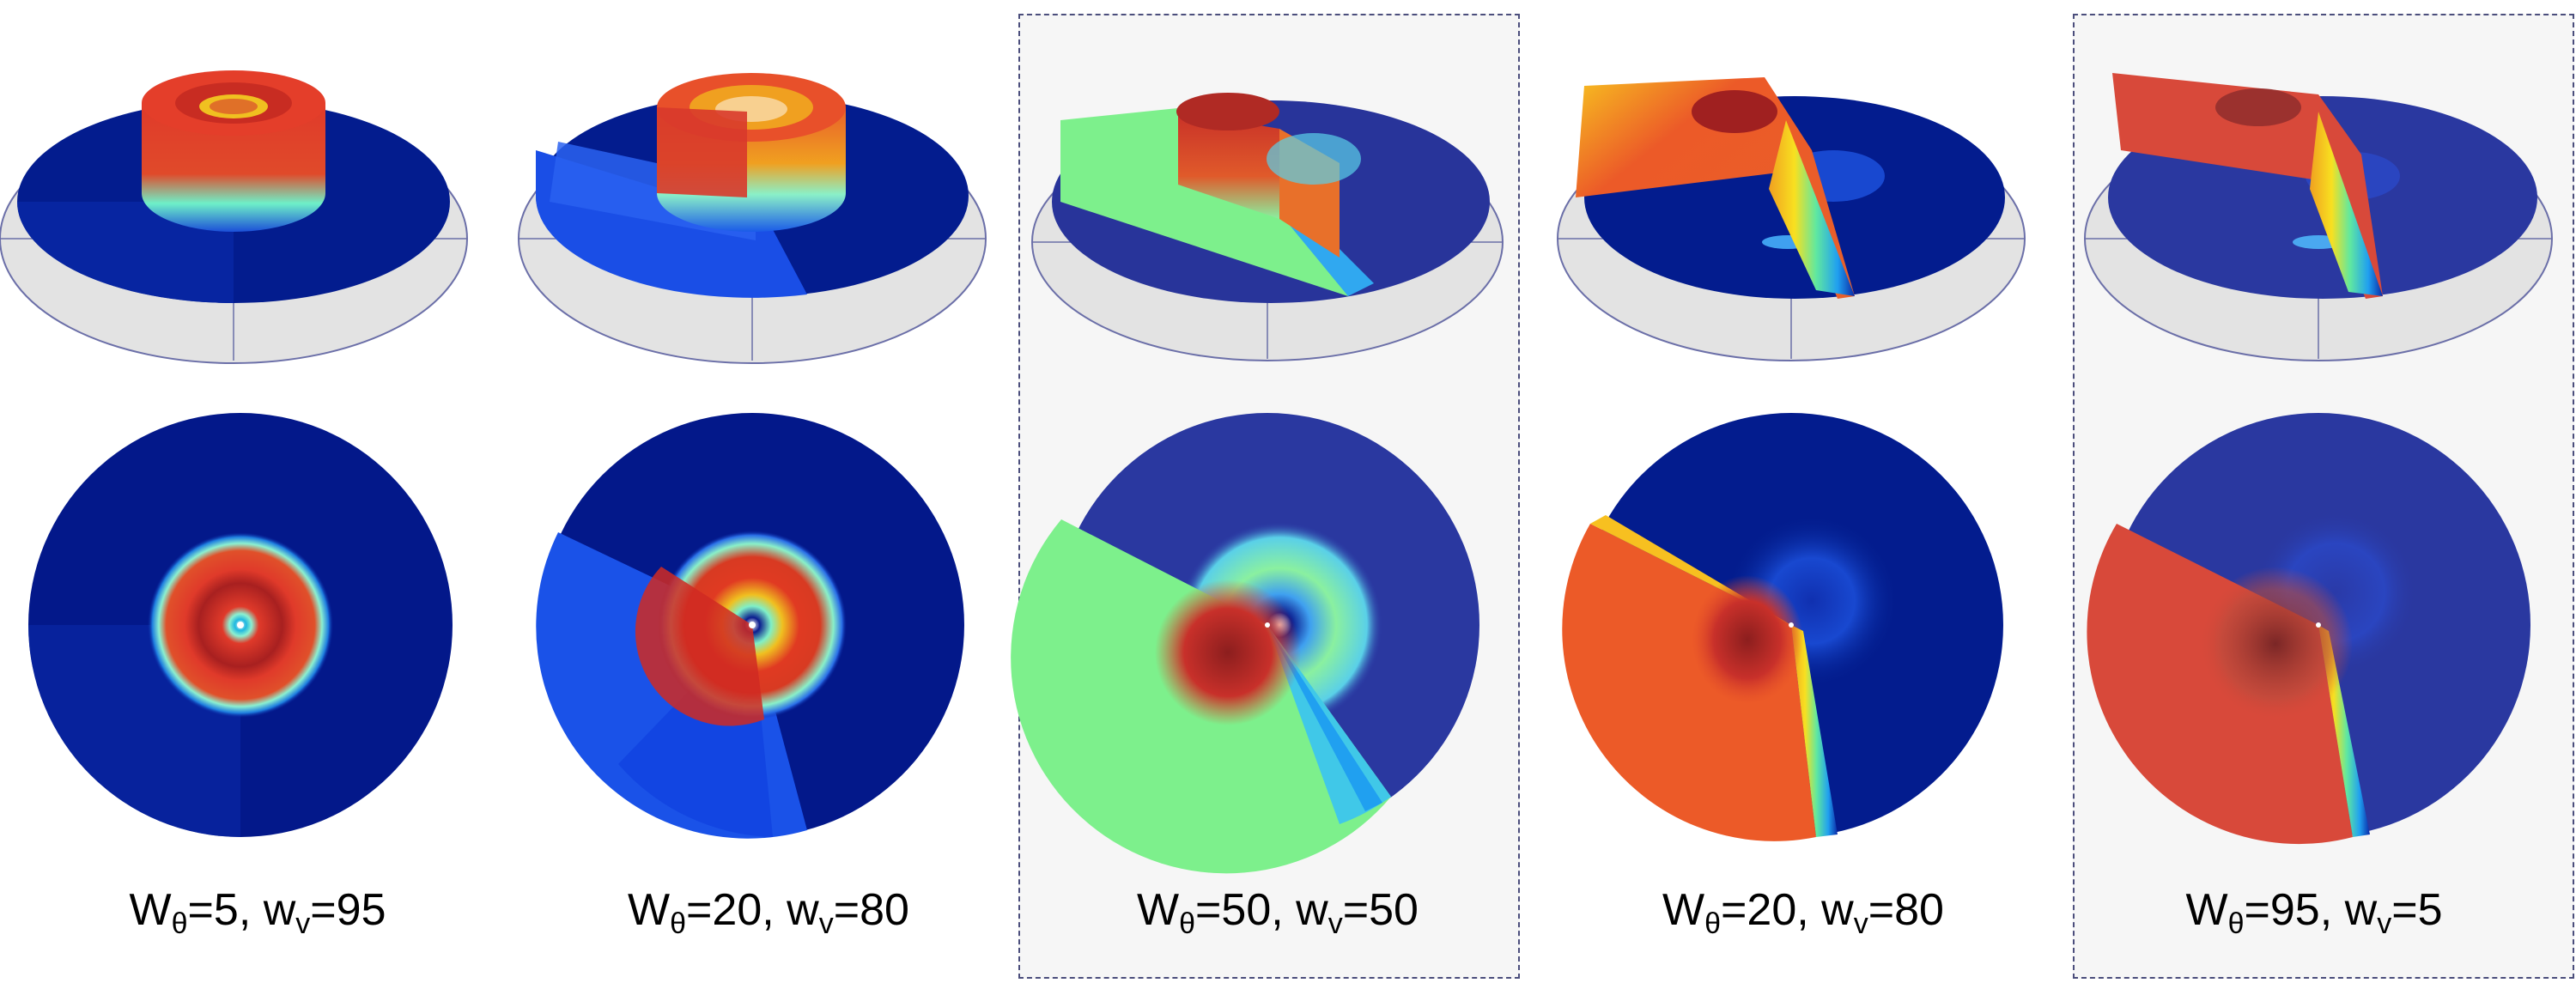 The image size is (2576, 989). What do you see at coordinates (258, 912) in the screenshot?
I see `caption-panel-1: Wθ=5, wv=95` at bounding box center [258, 912].